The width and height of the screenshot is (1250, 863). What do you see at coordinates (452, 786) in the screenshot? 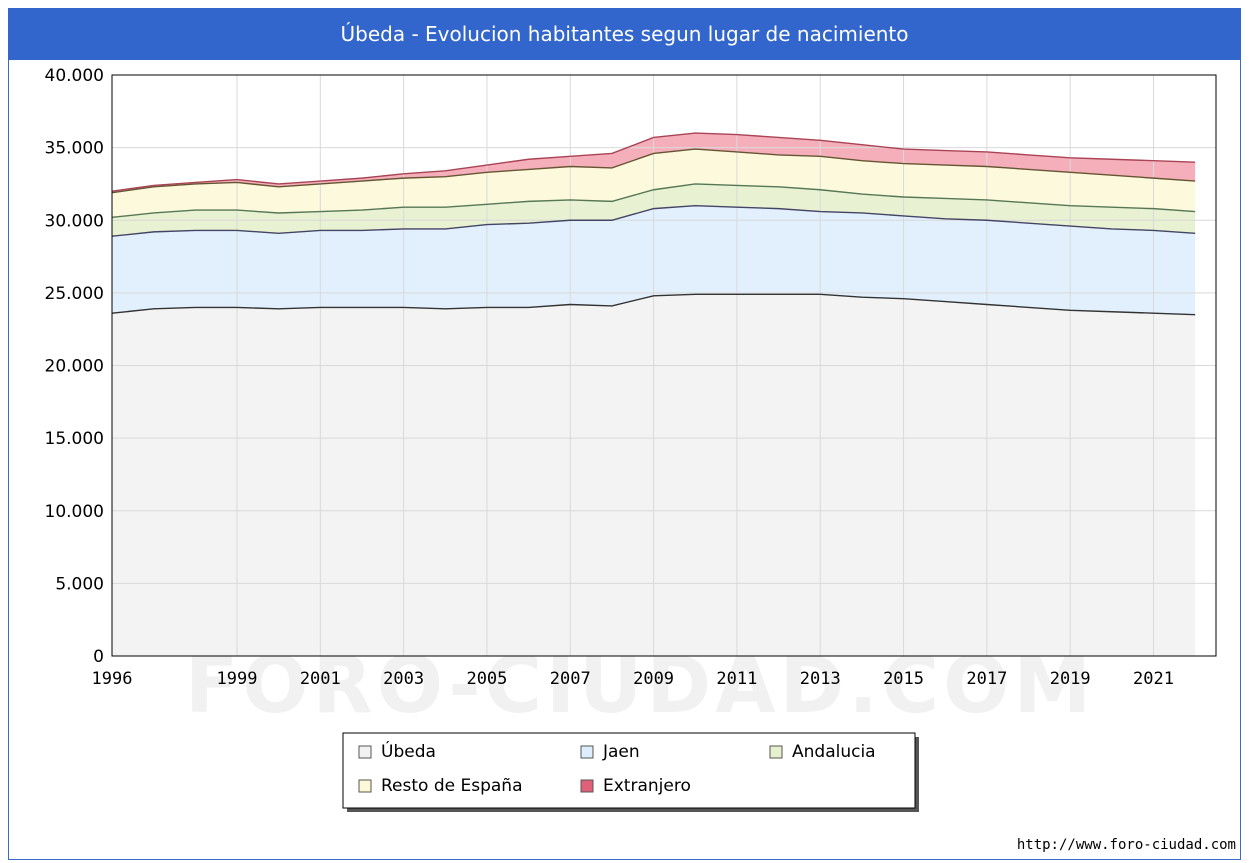
I see `legend-label: Resto de España` at bounding box center [452, 786].